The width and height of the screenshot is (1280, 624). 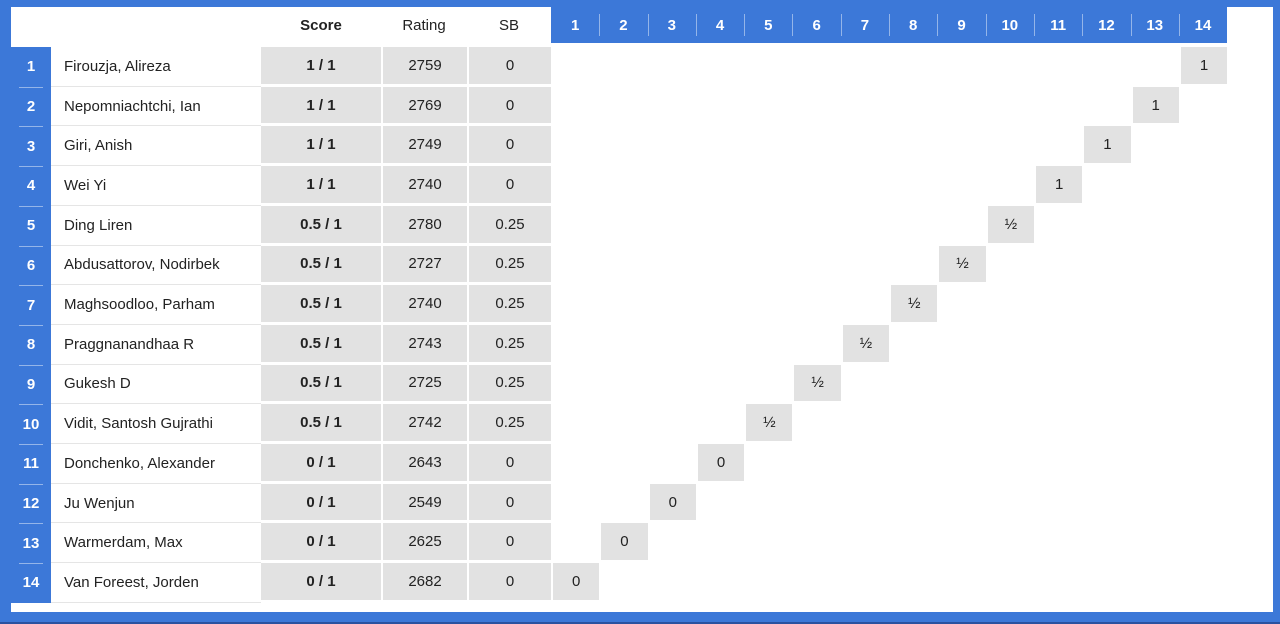 What do you see at coordinates (623, 25) in the screenshot?
I see `round-column-header-2: 2` at bounding box center [623, 25].